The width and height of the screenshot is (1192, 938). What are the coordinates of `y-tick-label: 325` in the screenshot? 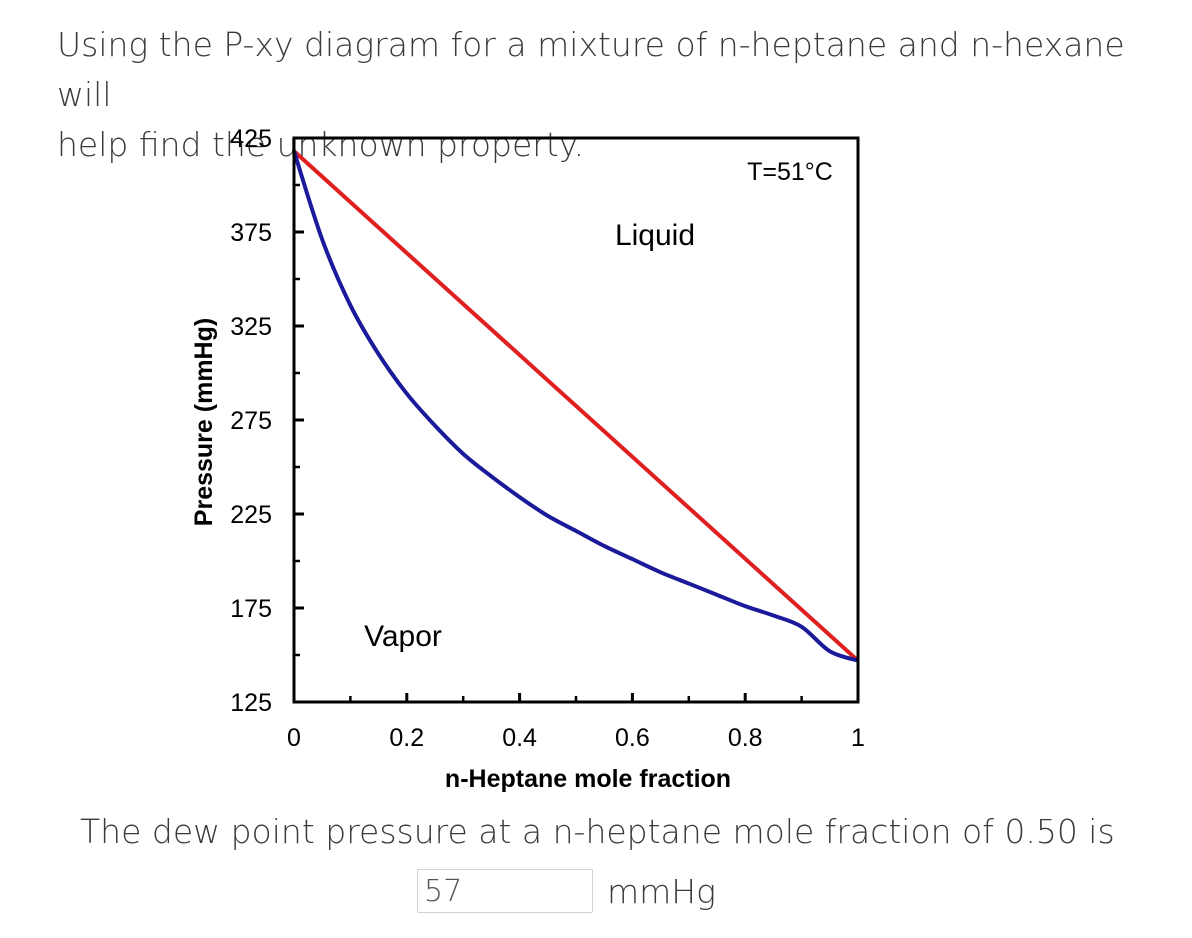 It's located at (251, 327).